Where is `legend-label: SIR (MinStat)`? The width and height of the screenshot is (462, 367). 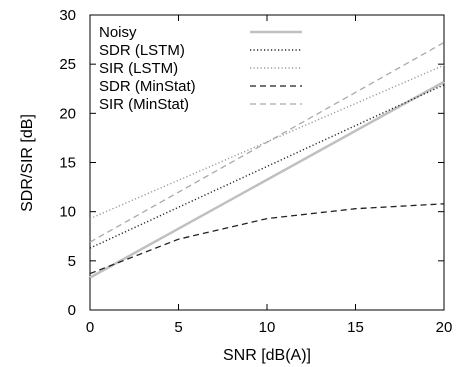
legend-label: SIR (MinStat) is located at coordinates (144, 104).